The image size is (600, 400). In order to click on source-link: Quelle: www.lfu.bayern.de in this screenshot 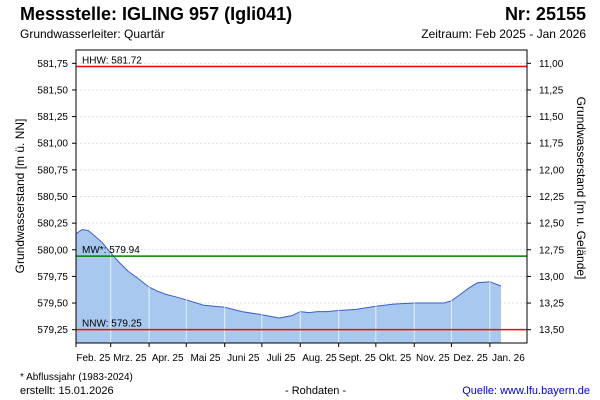, I will do `click(526, 391)`.